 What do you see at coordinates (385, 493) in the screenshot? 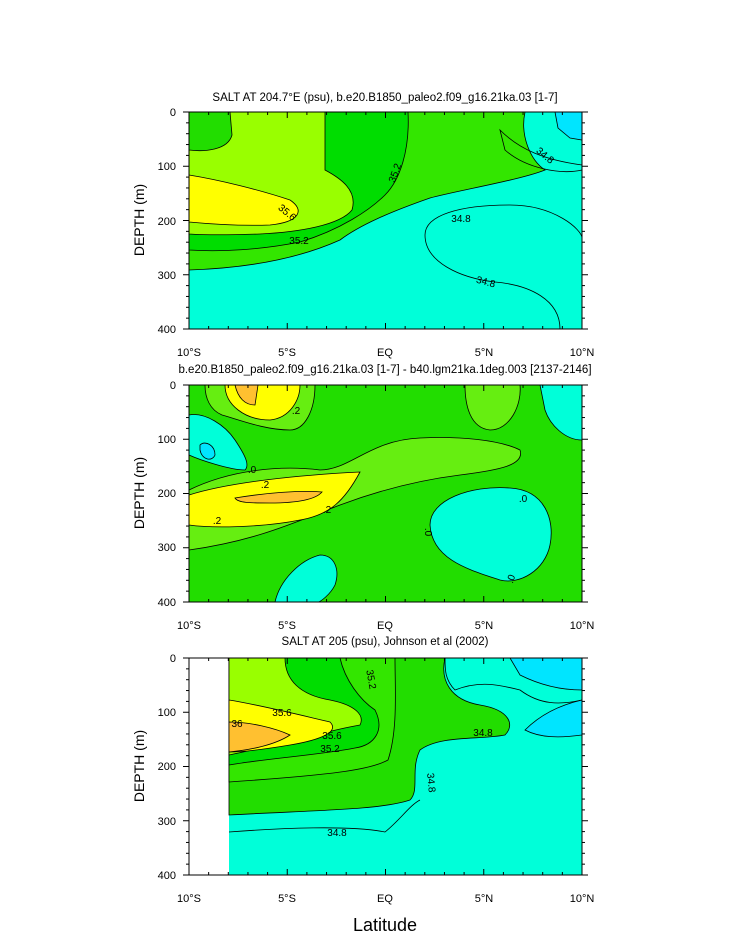
I see `panel-2-tickmarks` at bounding box center [385, 493].